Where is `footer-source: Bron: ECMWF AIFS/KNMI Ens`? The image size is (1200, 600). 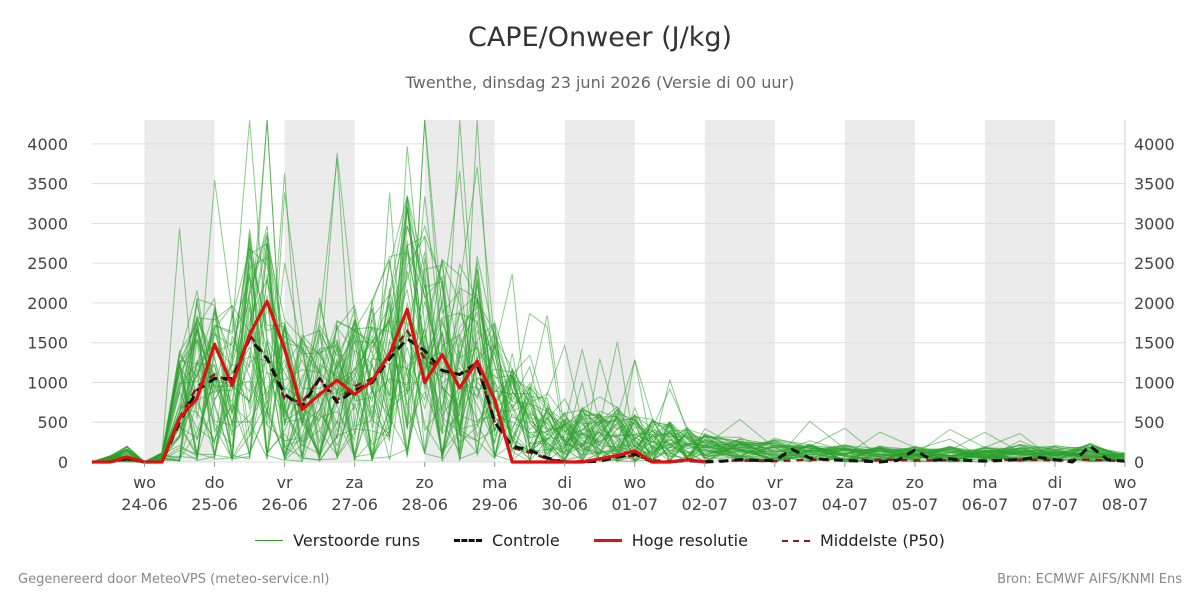
footer-source: Bron: ECMWF AIFS/KNMI Ens is located at coordinates (1089, 579).